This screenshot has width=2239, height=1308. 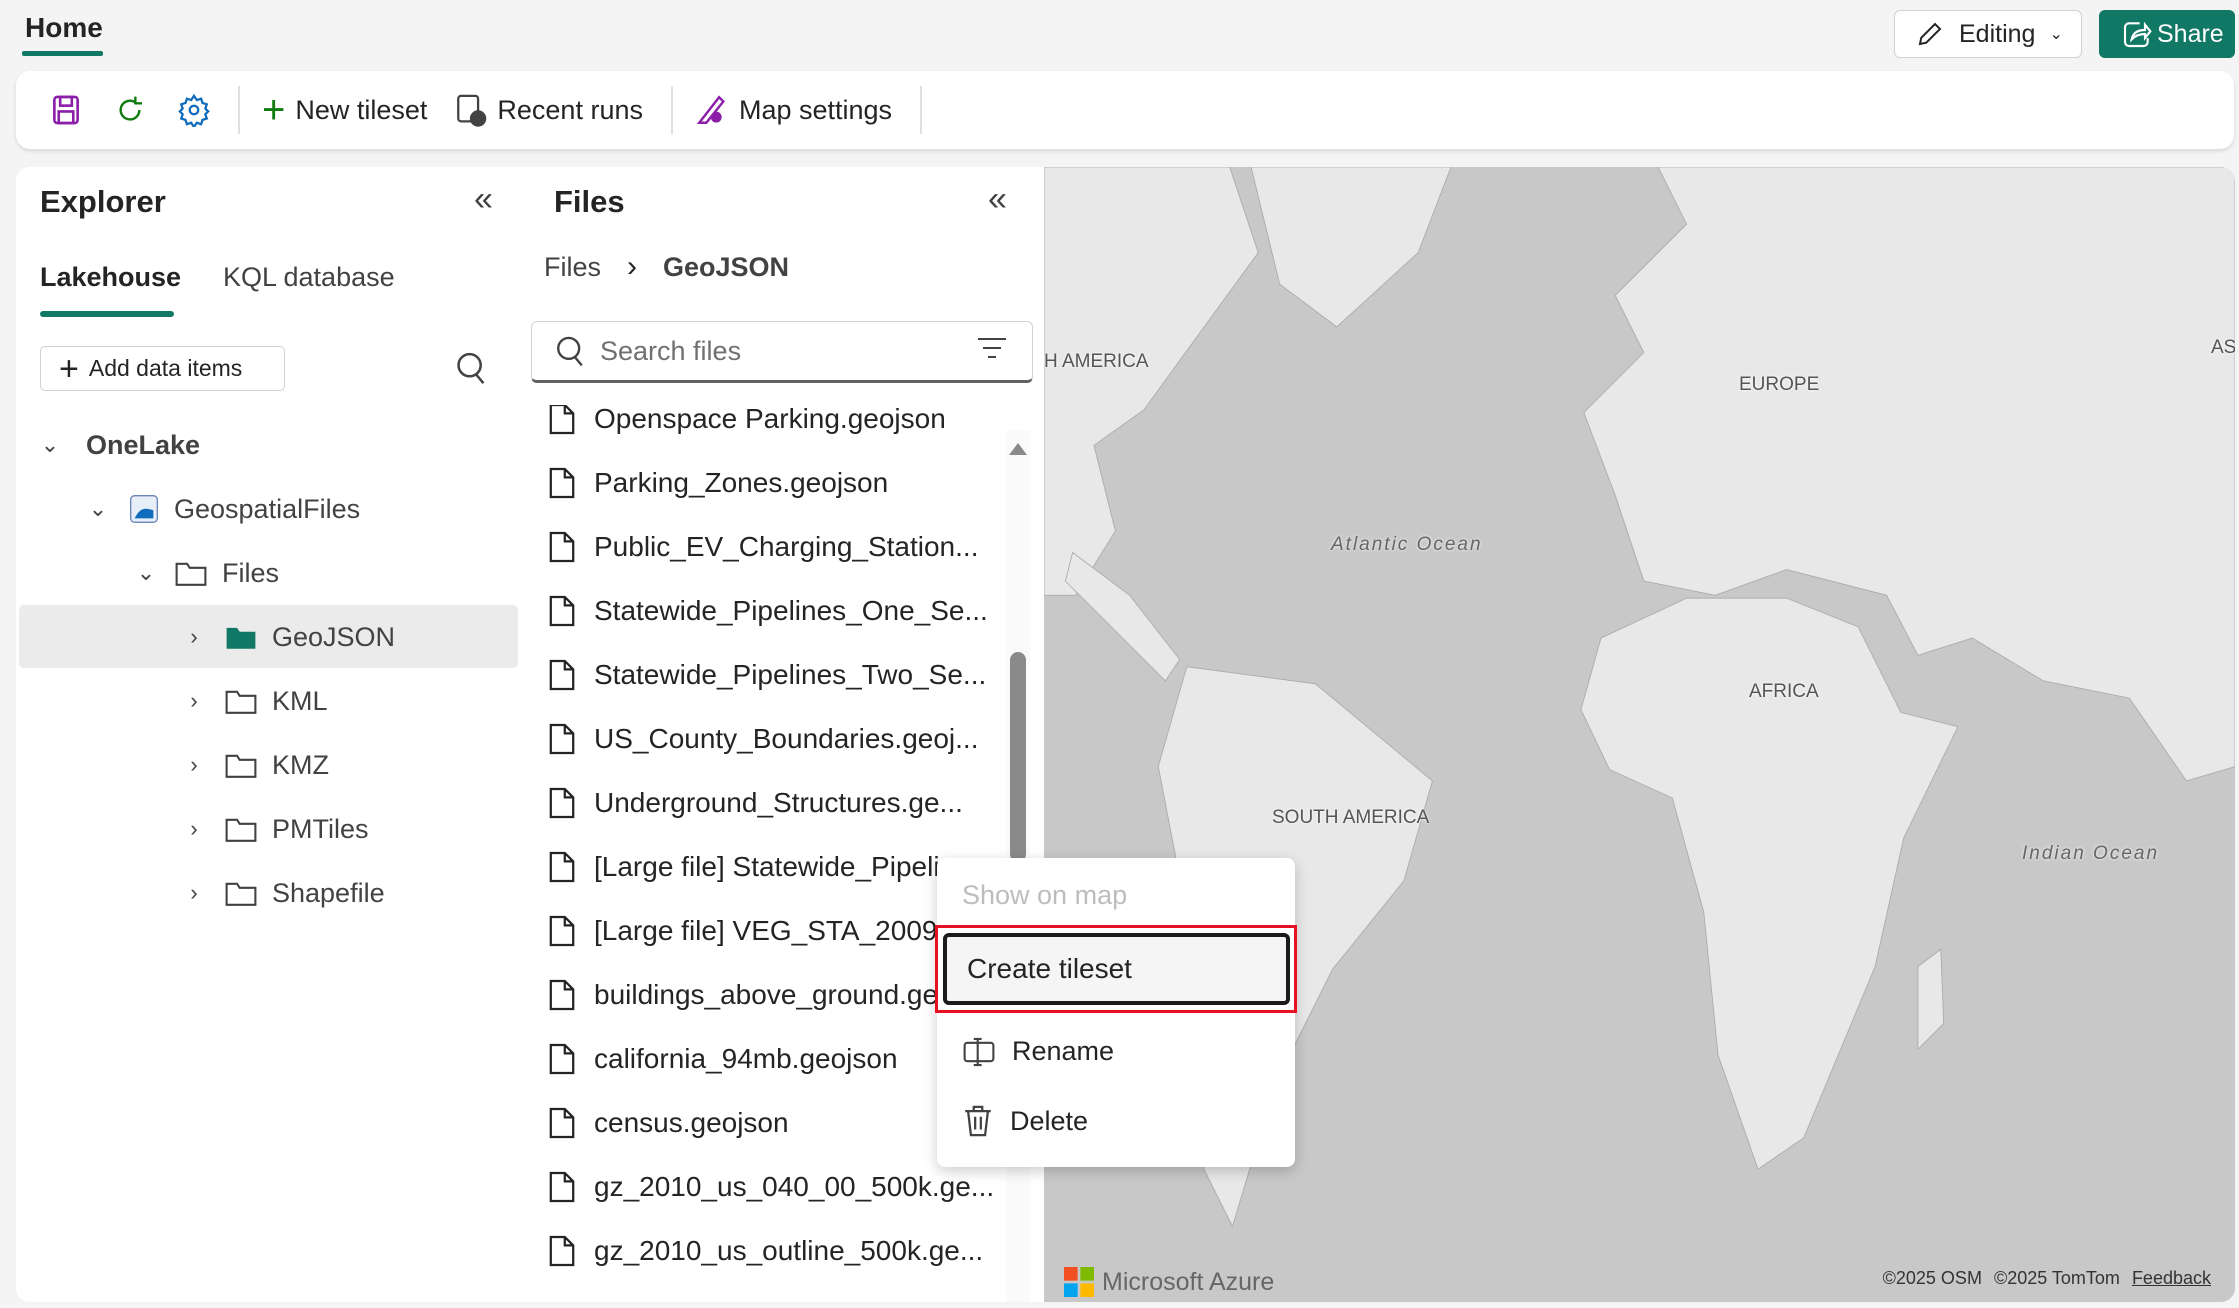 I want to click on filter-icon, so click(x=992, y=348).